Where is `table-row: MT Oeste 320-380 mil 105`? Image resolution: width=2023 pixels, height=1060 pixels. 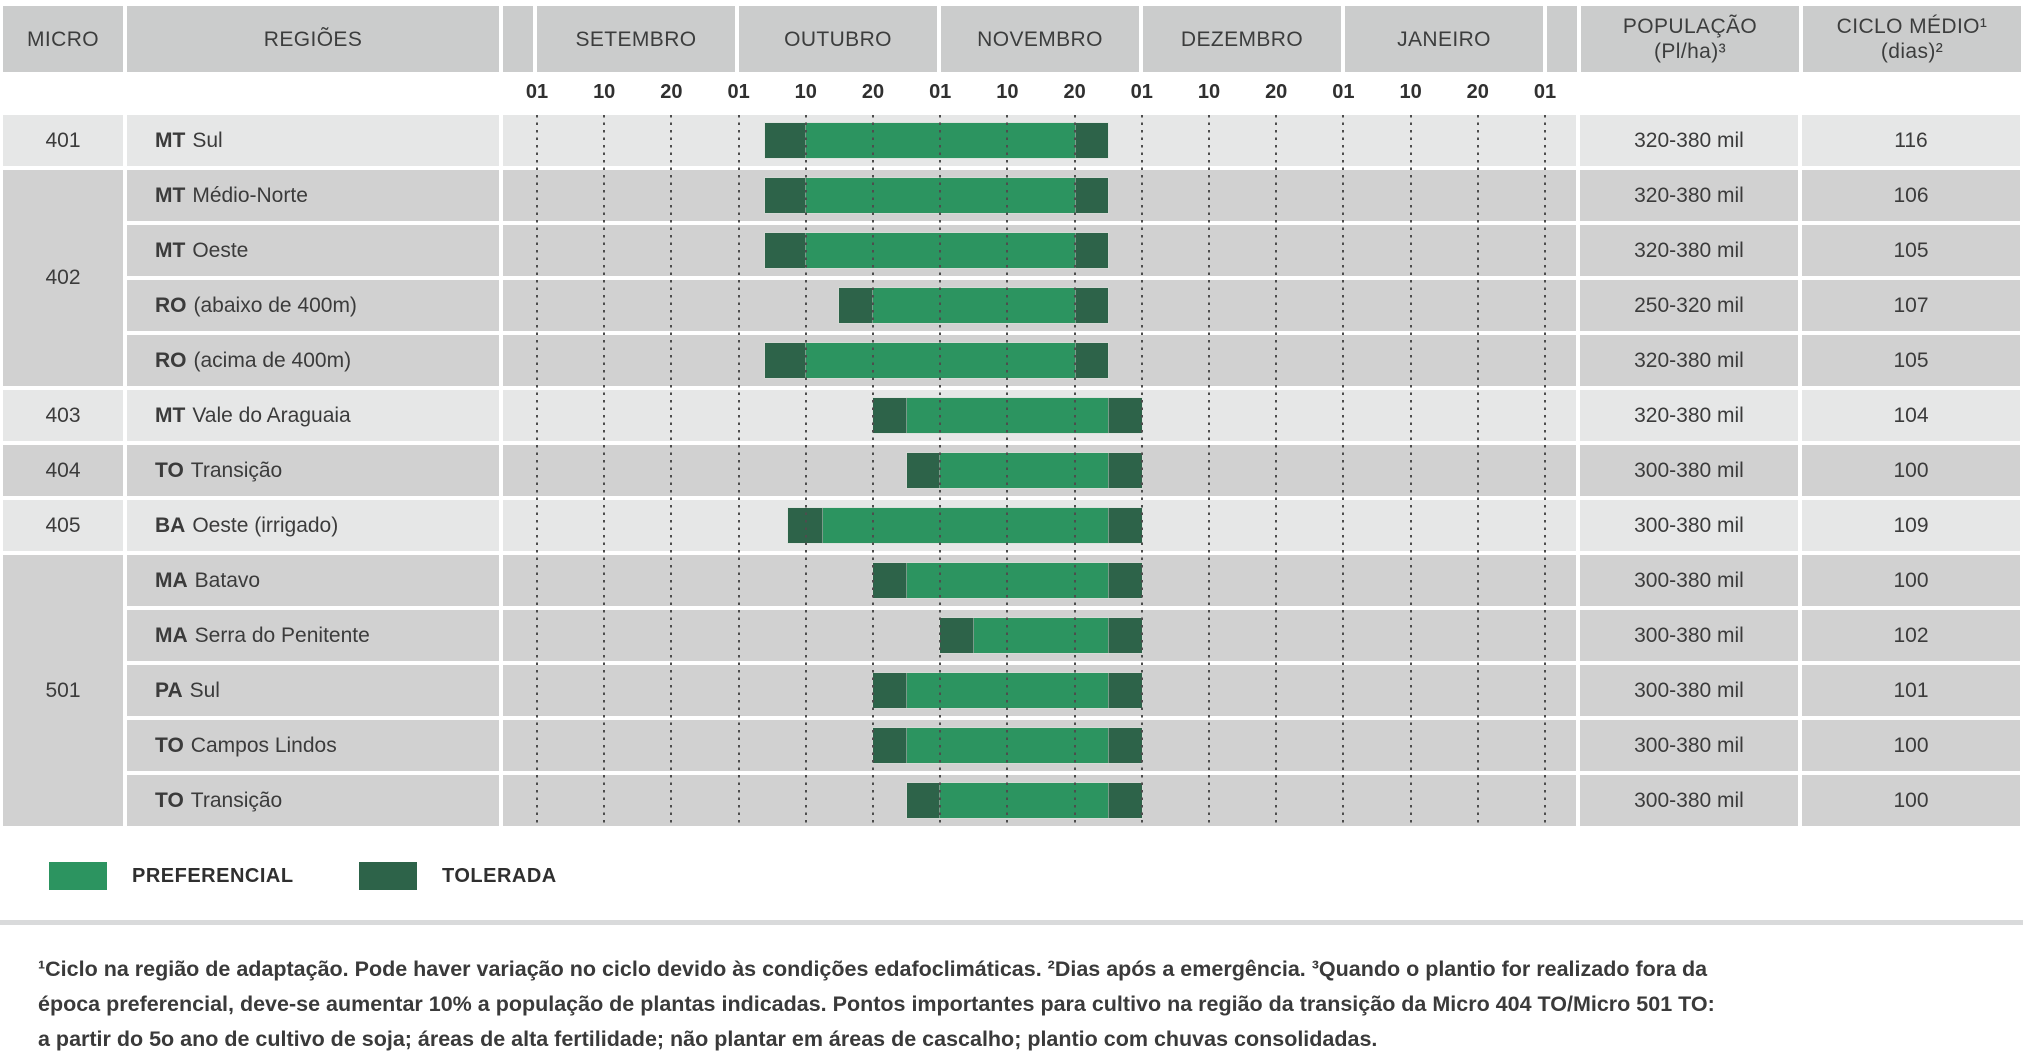
table-row: MT Oeste 320-380 mil 105 is located at coordinates (1073, 250).